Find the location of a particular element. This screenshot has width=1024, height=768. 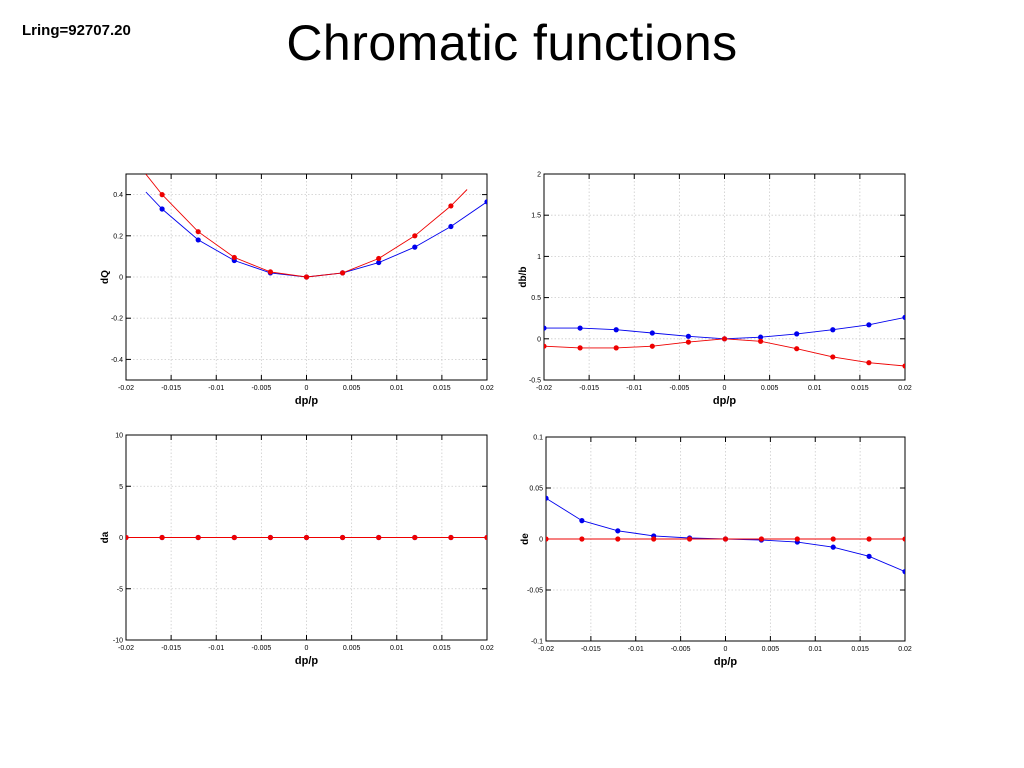

y-tick-label: 0.4 is located at coordinates (118, 195).